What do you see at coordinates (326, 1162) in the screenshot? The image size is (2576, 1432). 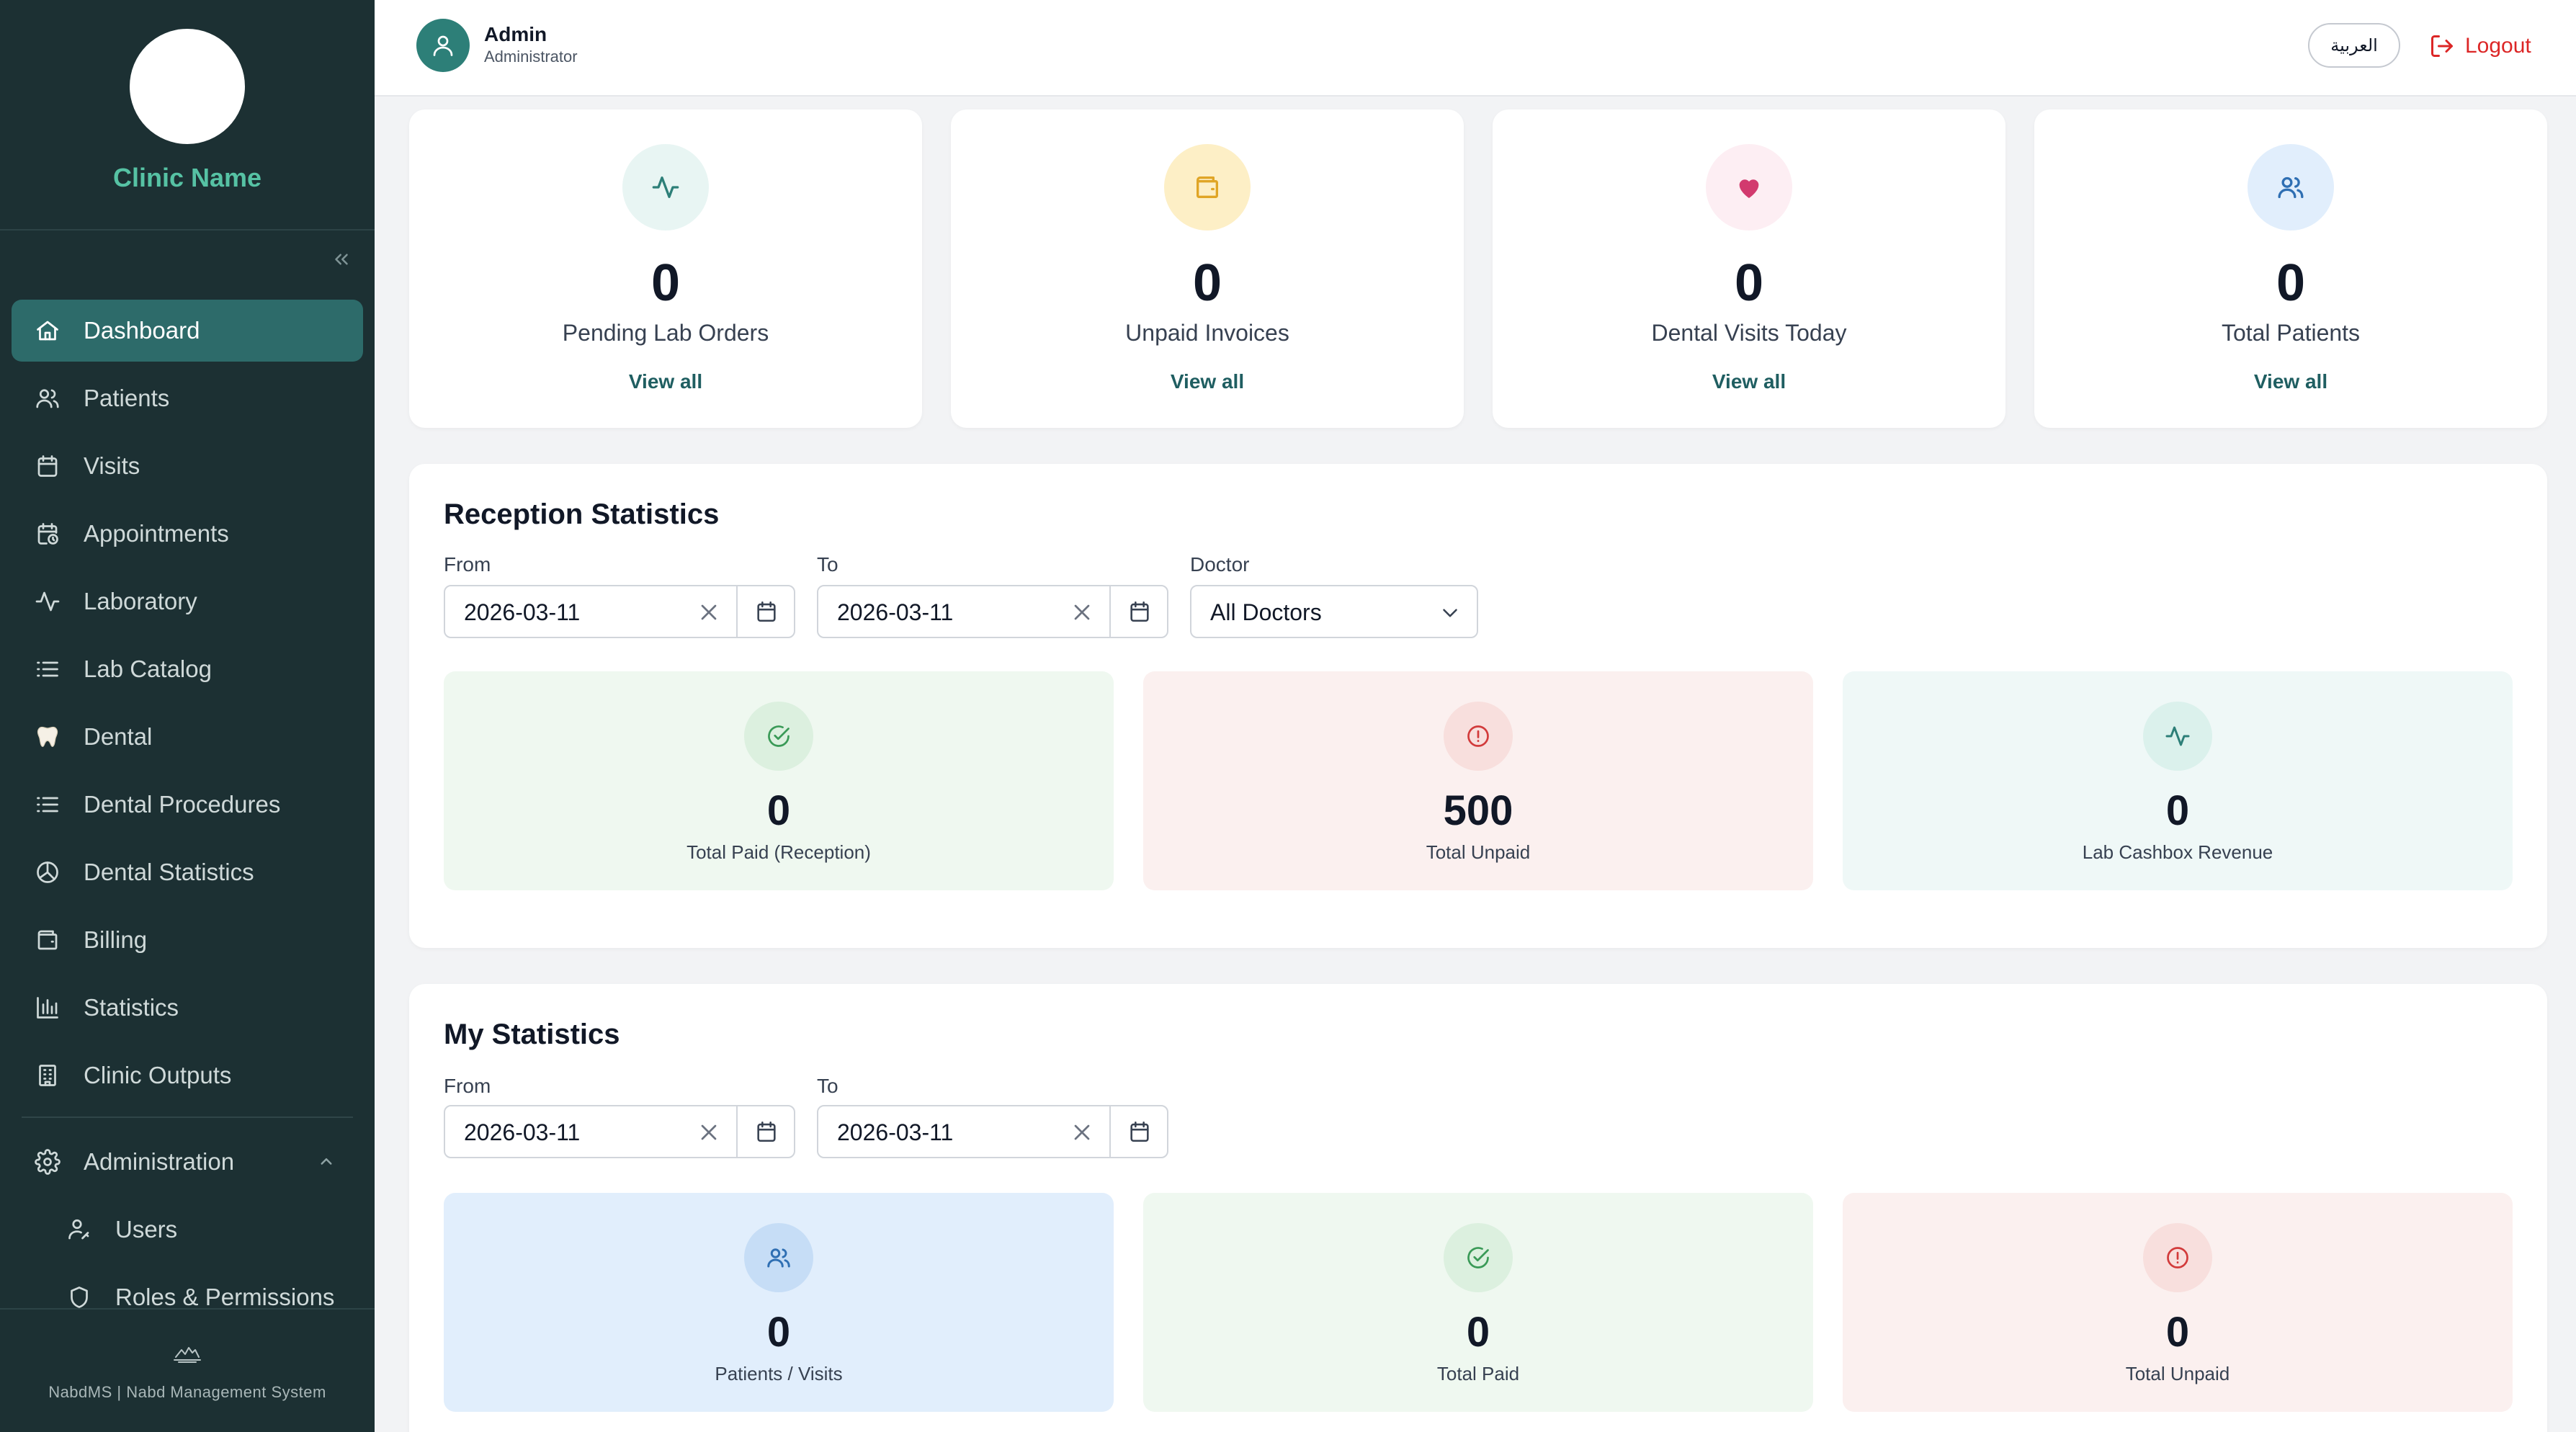 I see `chevron-up-icon` at bounding box center [326, 1162].